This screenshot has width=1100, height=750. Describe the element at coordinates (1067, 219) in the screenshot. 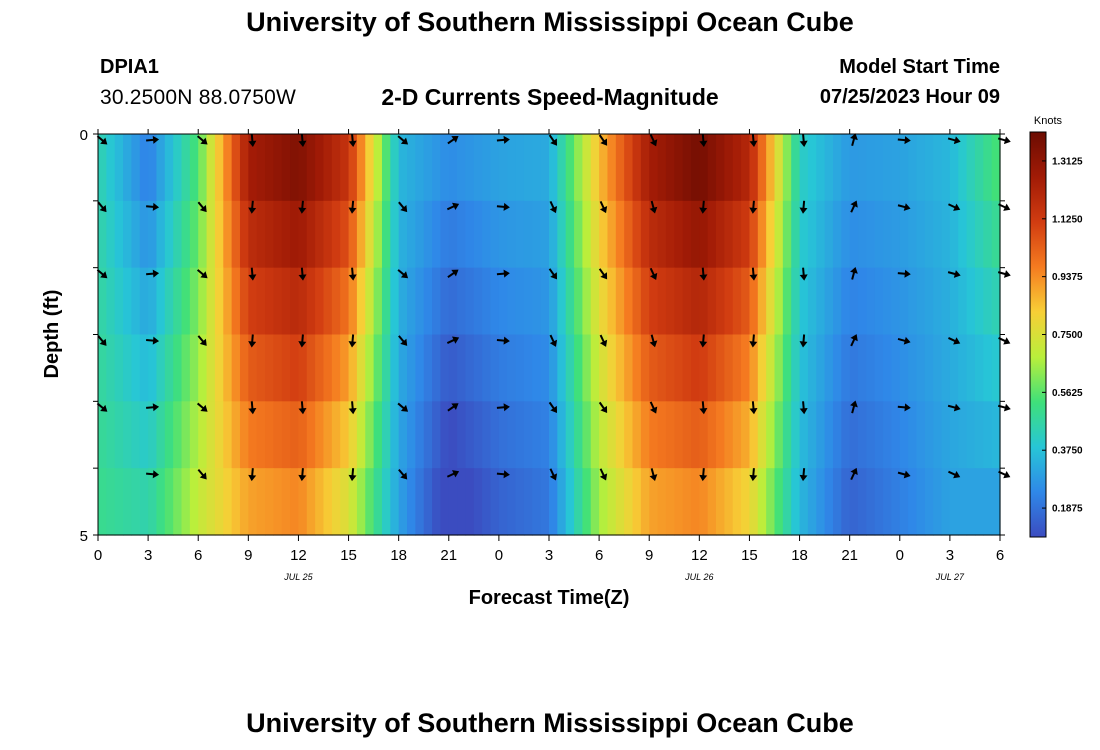

I see `colorbar-tick-label: 1.1250` at that location.